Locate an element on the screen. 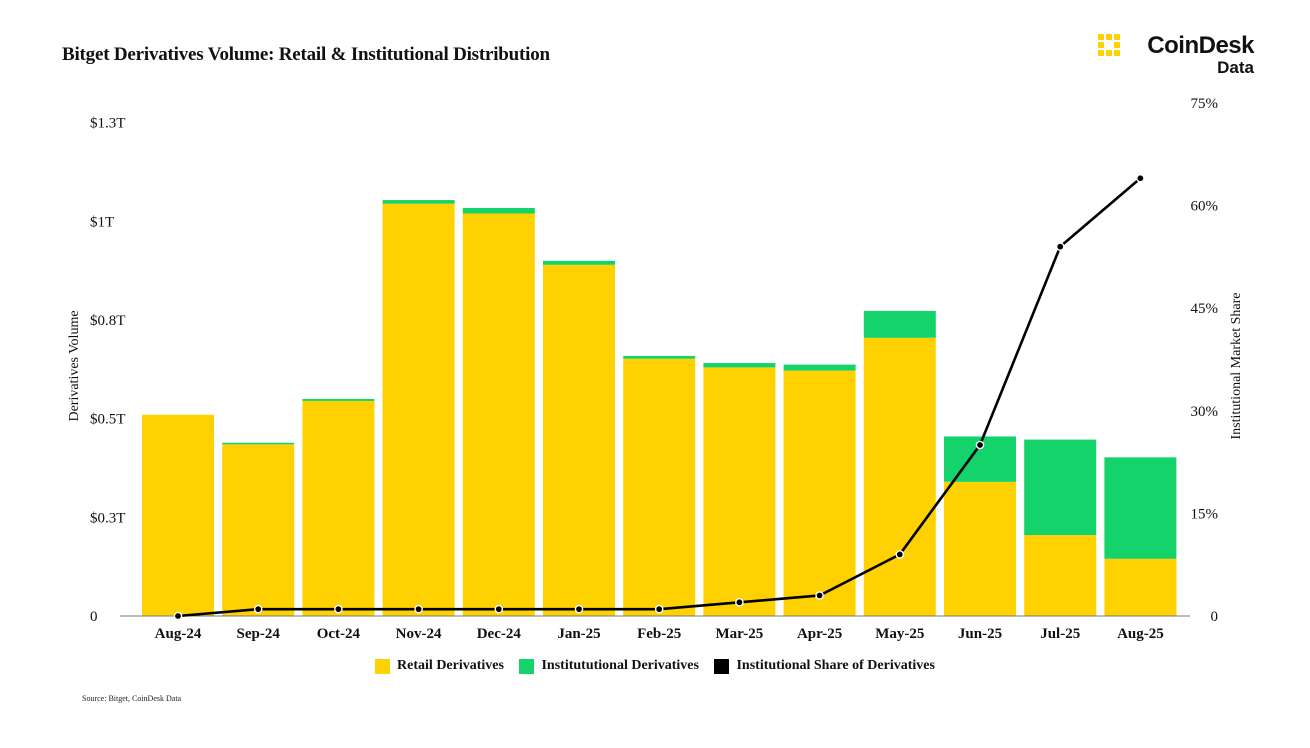  y-tick-label: $1.3T is located at coordinates (107, 124).